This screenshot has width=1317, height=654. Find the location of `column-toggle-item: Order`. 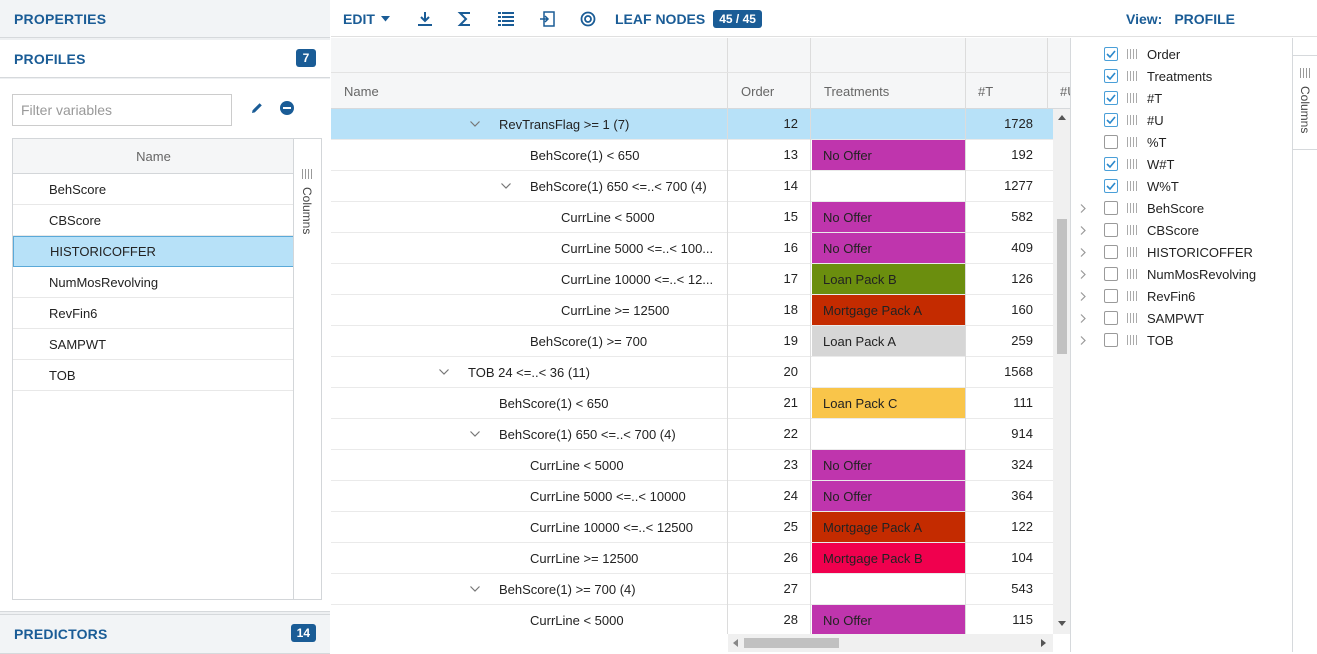

column-toggle-item: Order is located at coordinates (1182, 54).